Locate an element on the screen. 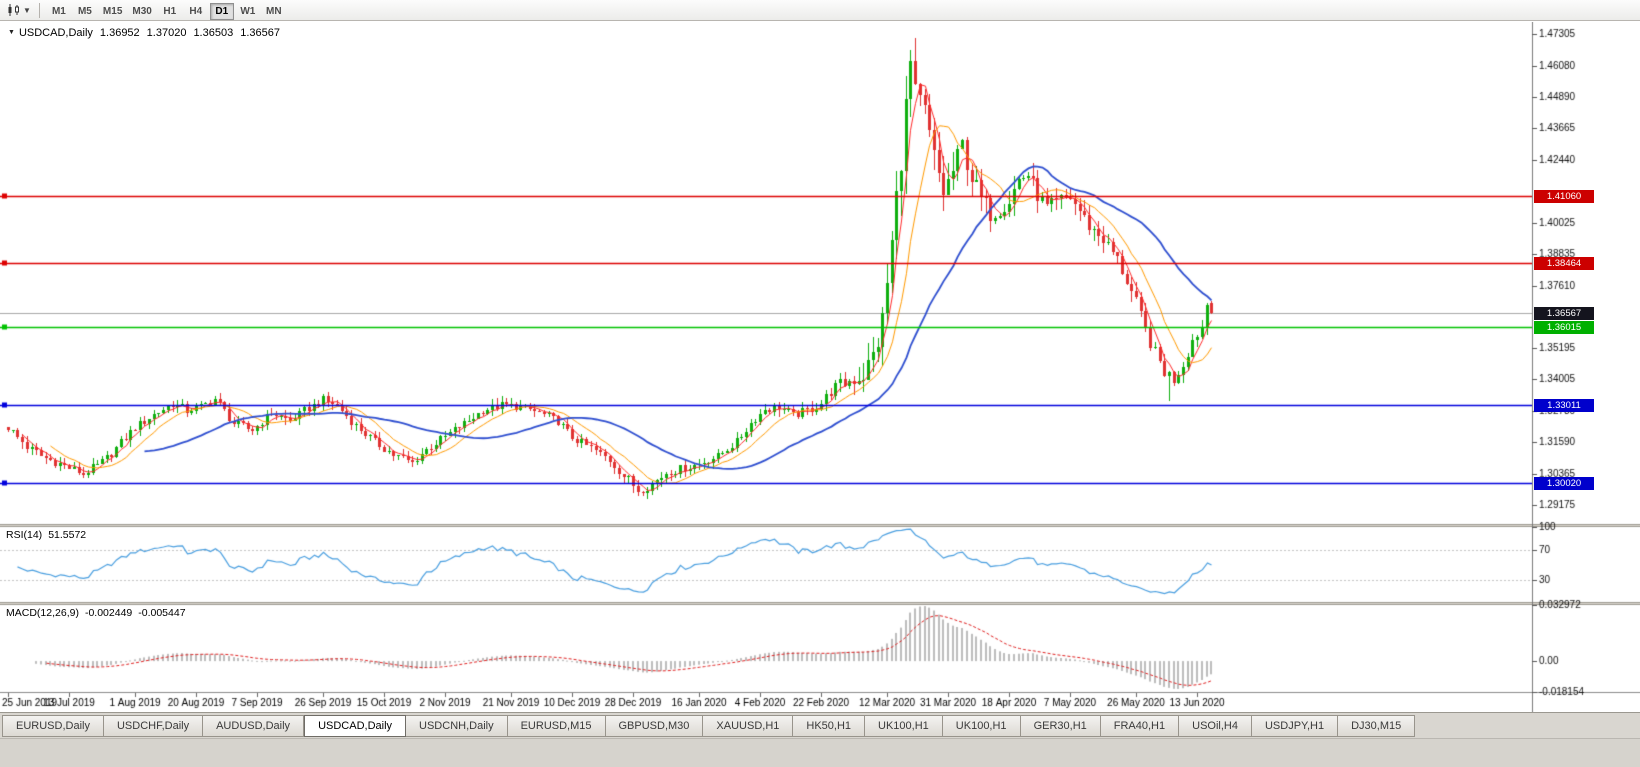  timeframe-button-h4: H4 is located at coordinates (196, 11).